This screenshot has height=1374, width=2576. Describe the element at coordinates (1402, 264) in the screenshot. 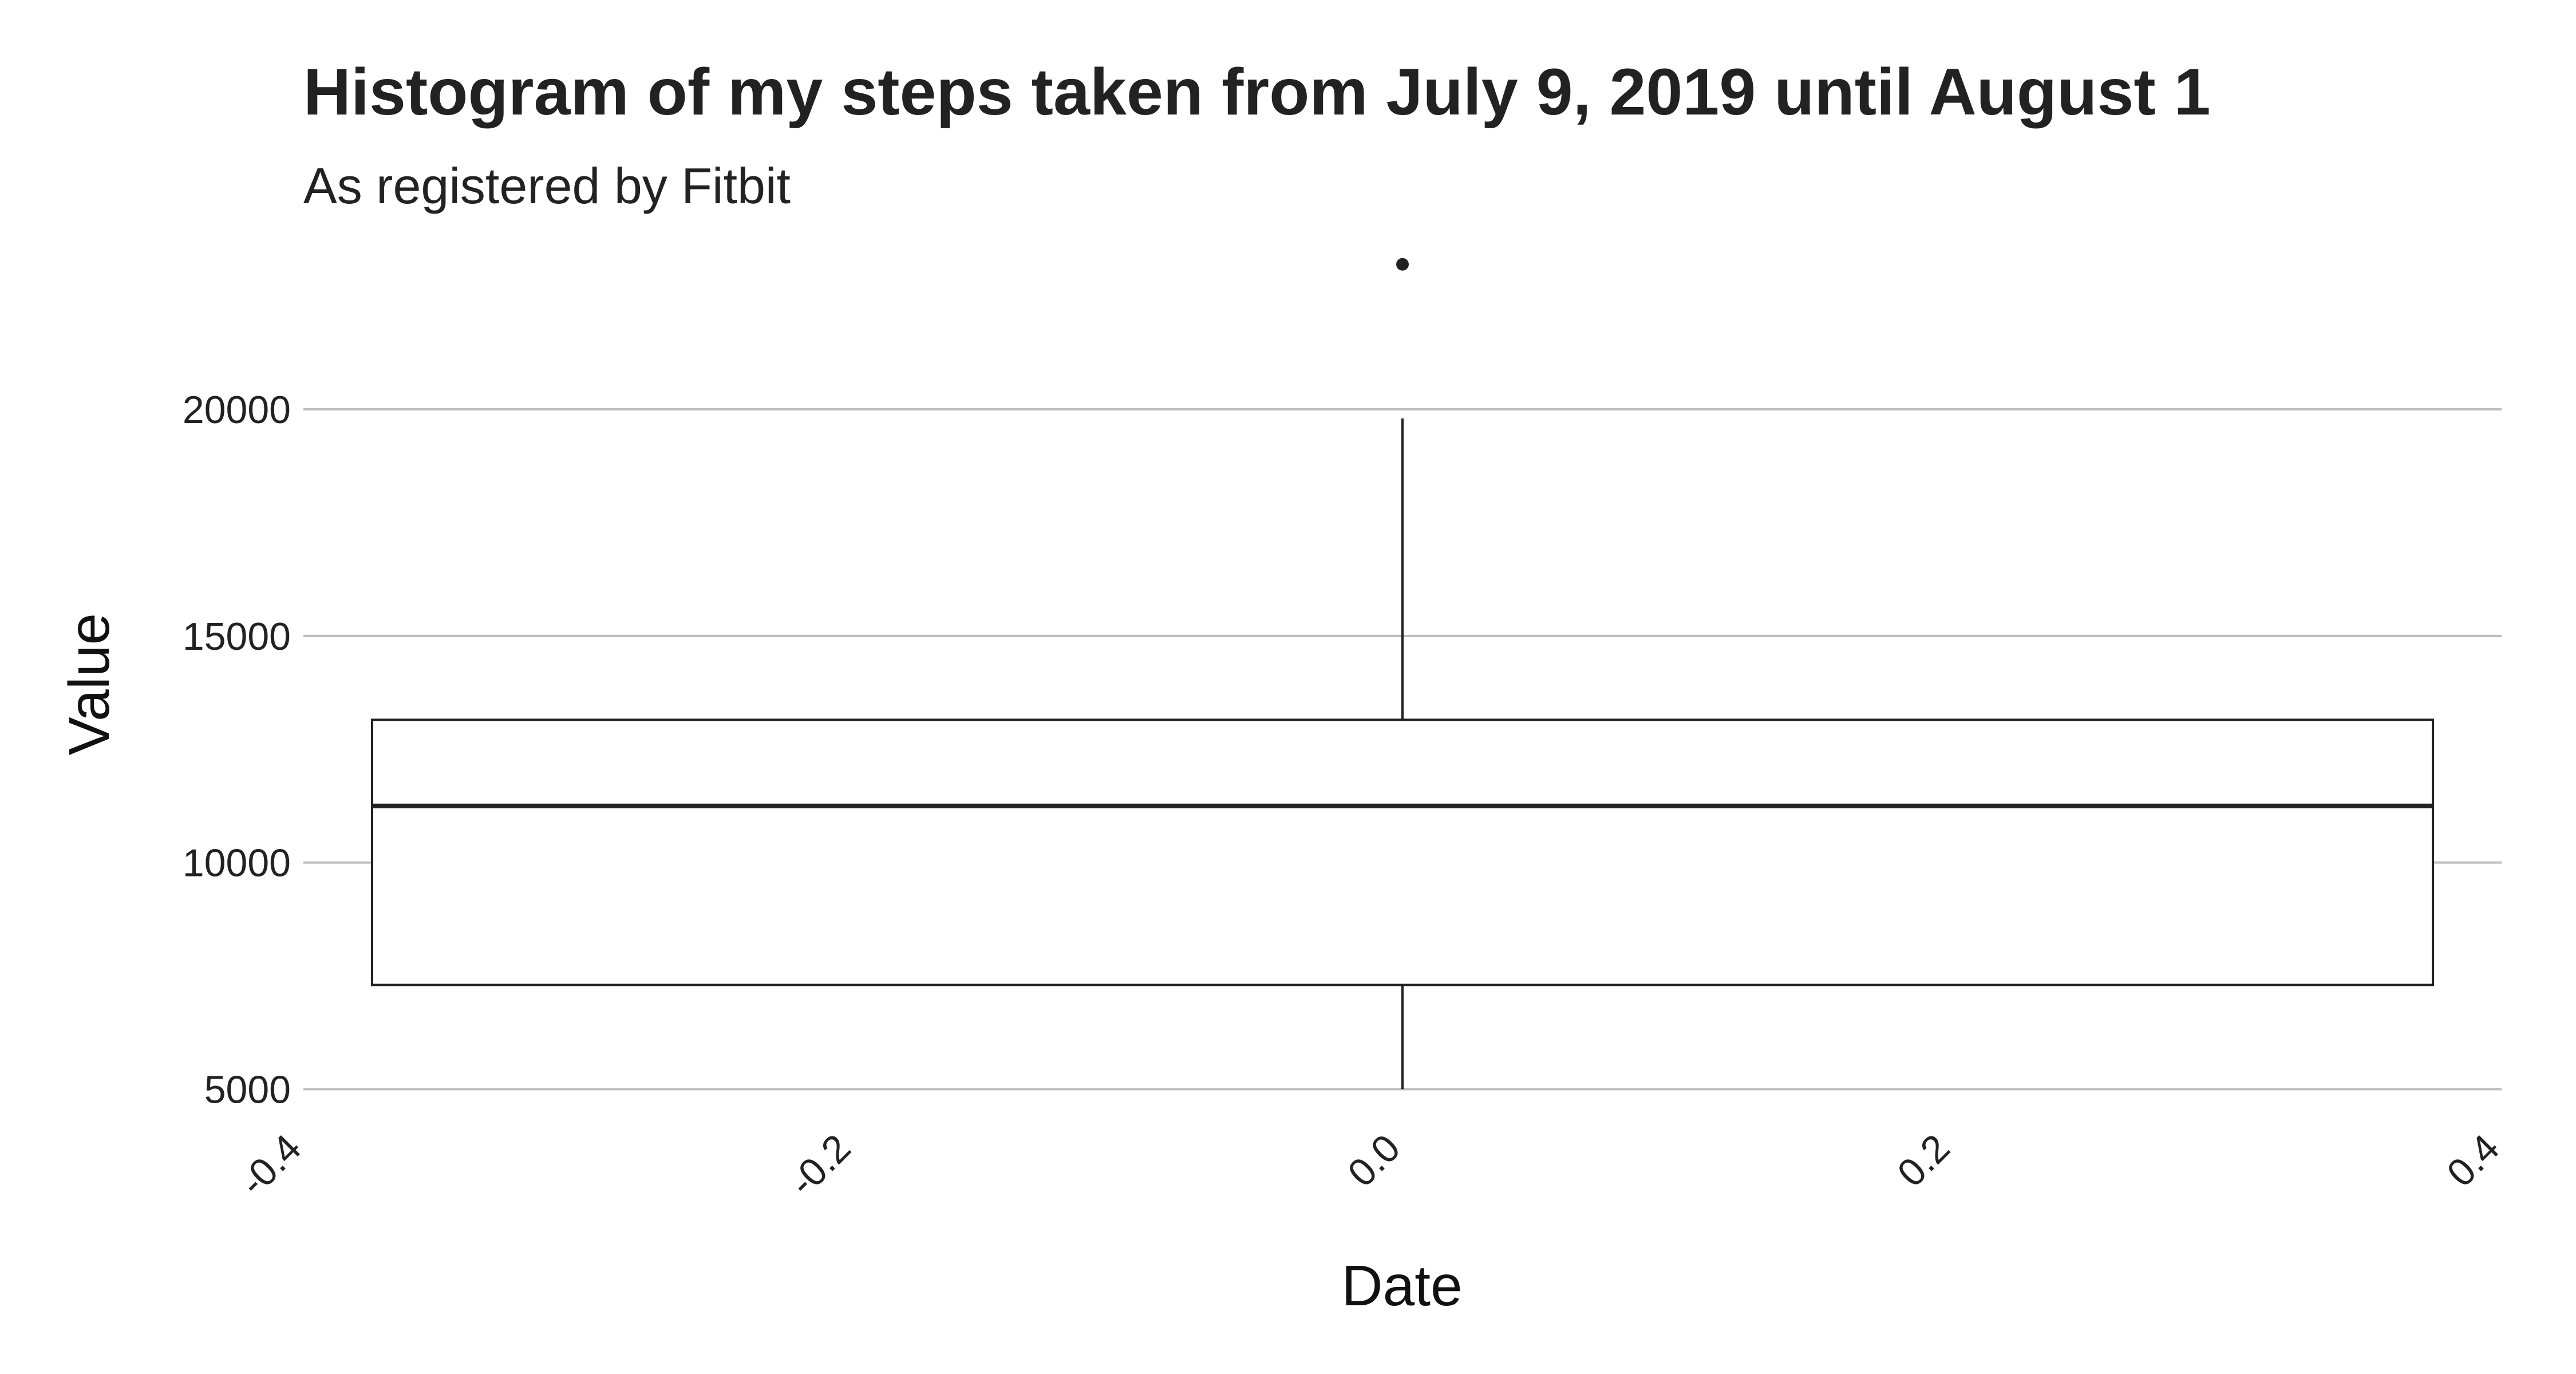

I see `outlier-point` at that location.